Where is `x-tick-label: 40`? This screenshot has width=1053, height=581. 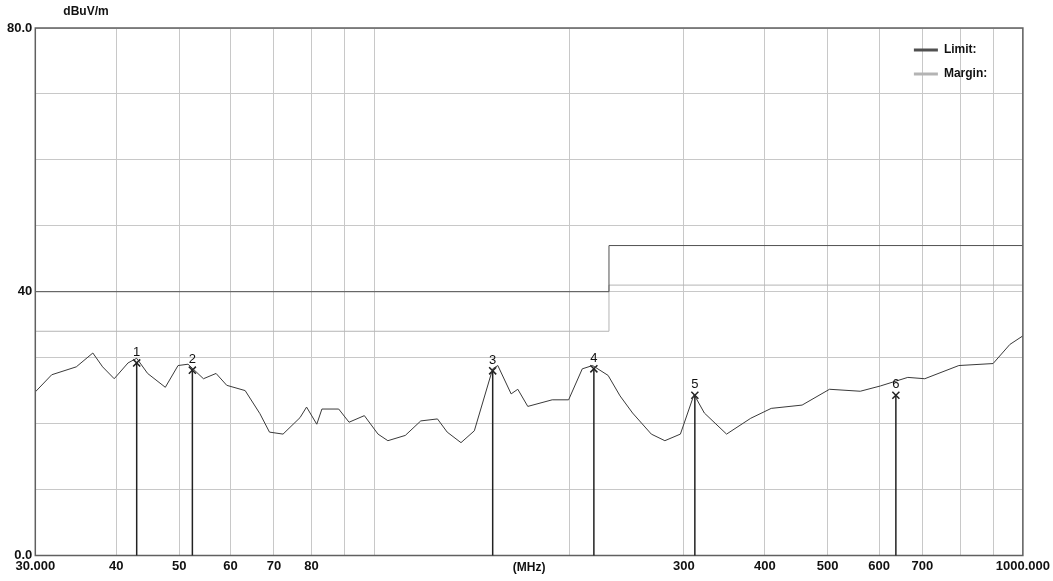
x-tick-label: 40 is located at coordinates (116, 565).